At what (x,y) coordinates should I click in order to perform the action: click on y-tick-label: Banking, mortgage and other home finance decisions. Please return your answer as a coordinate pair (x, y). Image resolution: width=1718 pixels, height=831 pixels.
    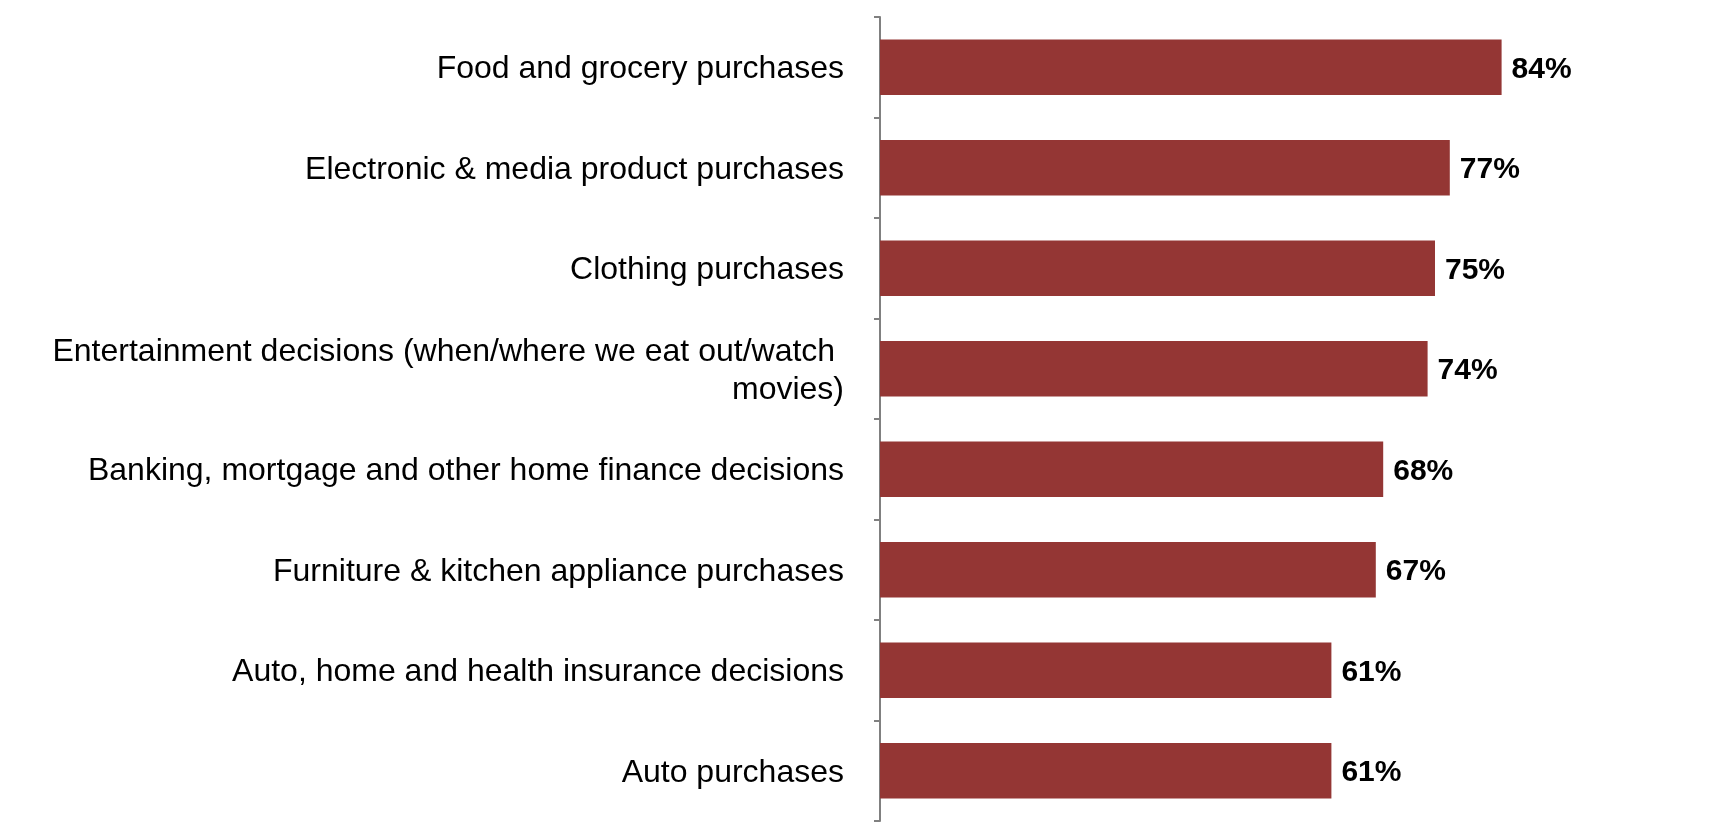
    Looking at the image, I should click on (465, 469).